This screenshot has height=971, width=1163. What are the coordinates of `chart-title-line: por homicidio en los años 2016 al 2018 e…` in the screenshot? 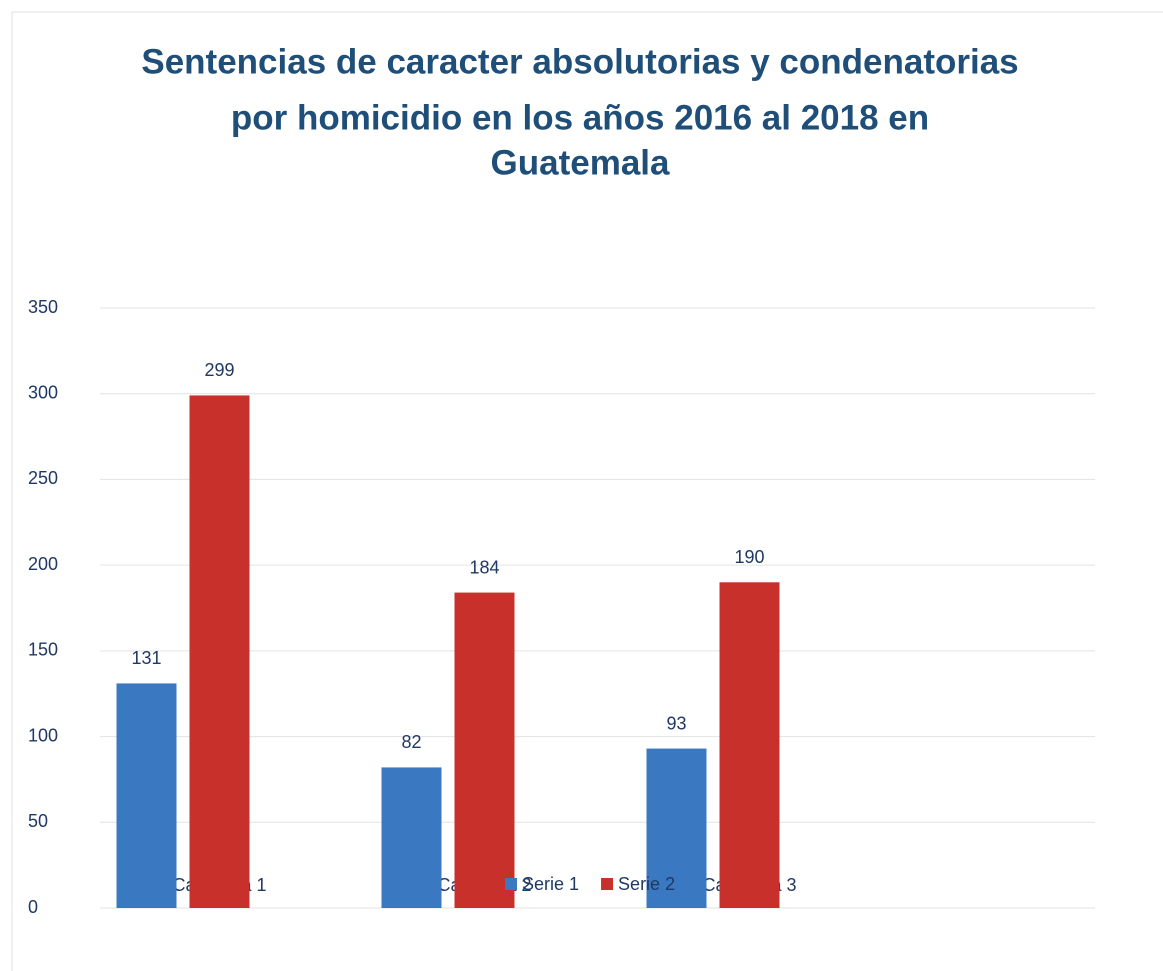 It's located at (580, 117).